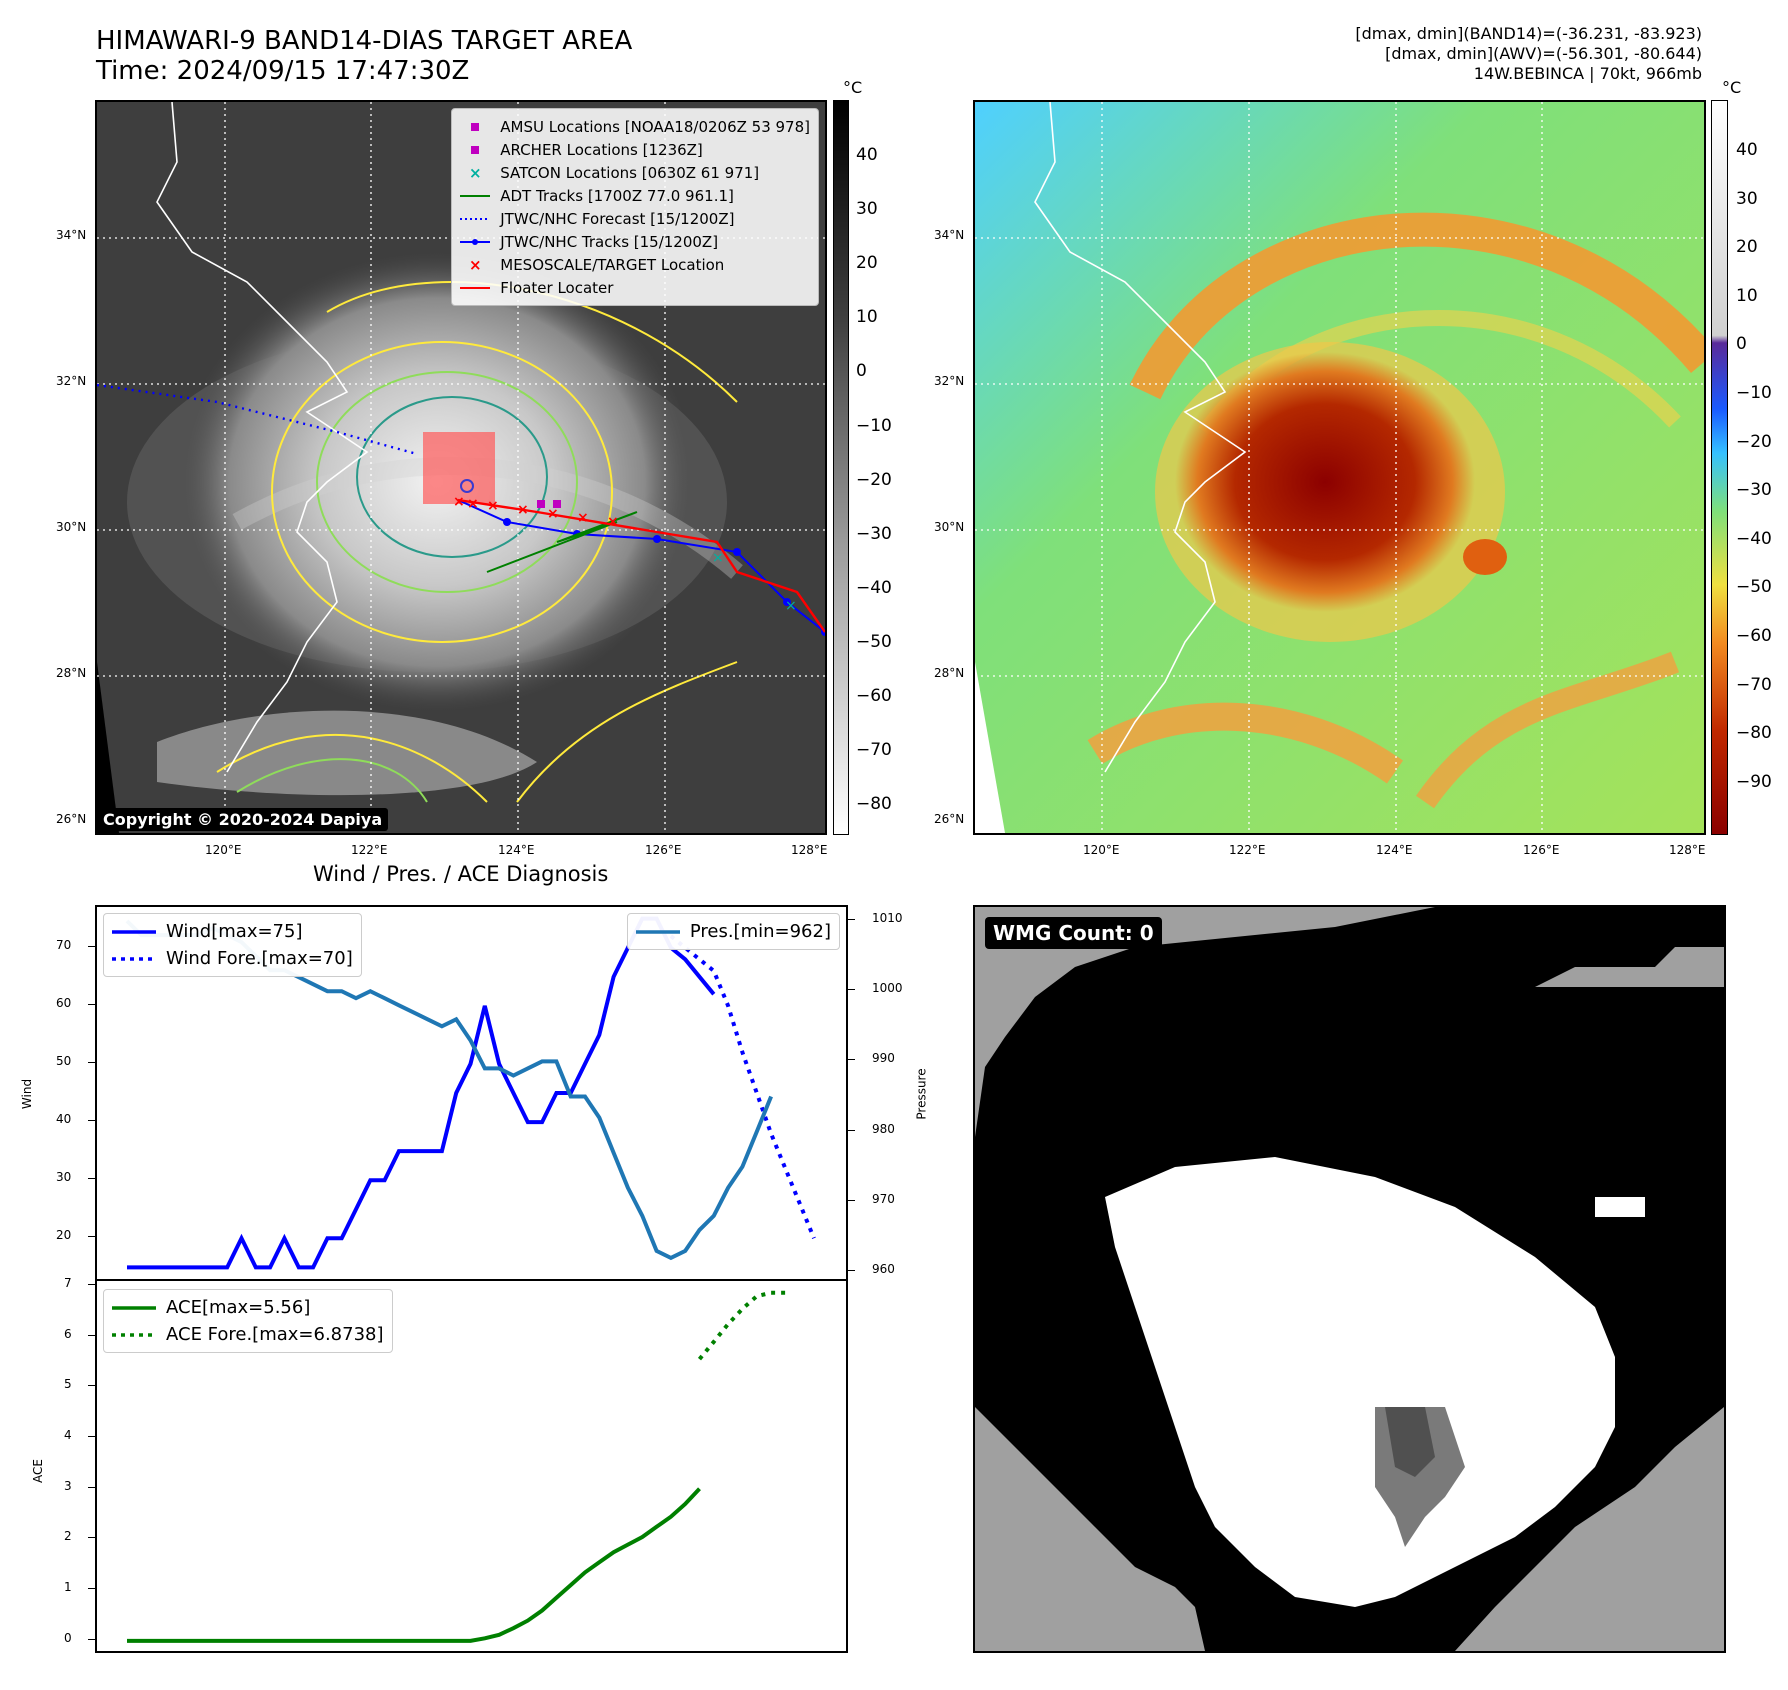 The height and width of the screenshot is (1690, 1788). I want to click on title-line-1: HIMAWARI-9 BAND14-DIAS TARGET AREA, so click(364, 41).